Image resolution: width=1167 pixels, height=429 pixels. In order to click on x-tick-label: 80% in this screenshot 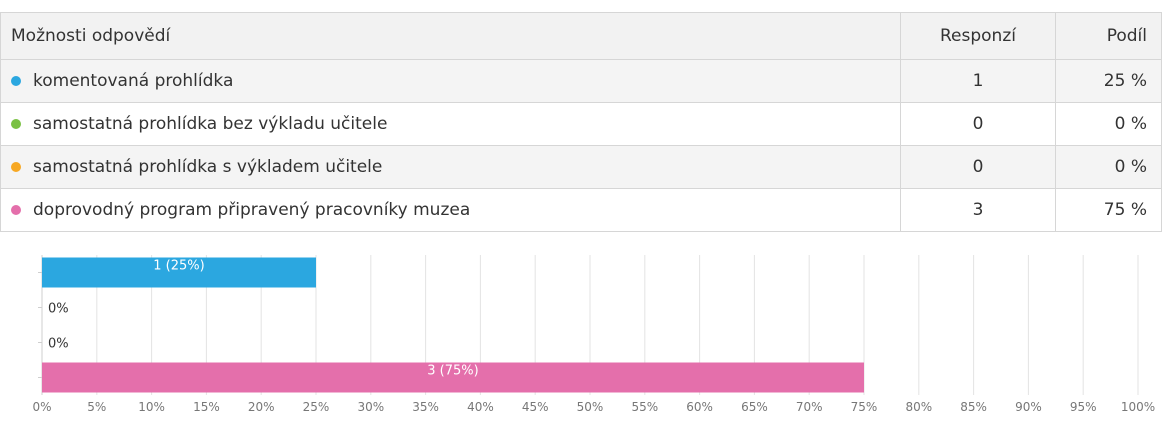, I will do `click(918, 407)`.